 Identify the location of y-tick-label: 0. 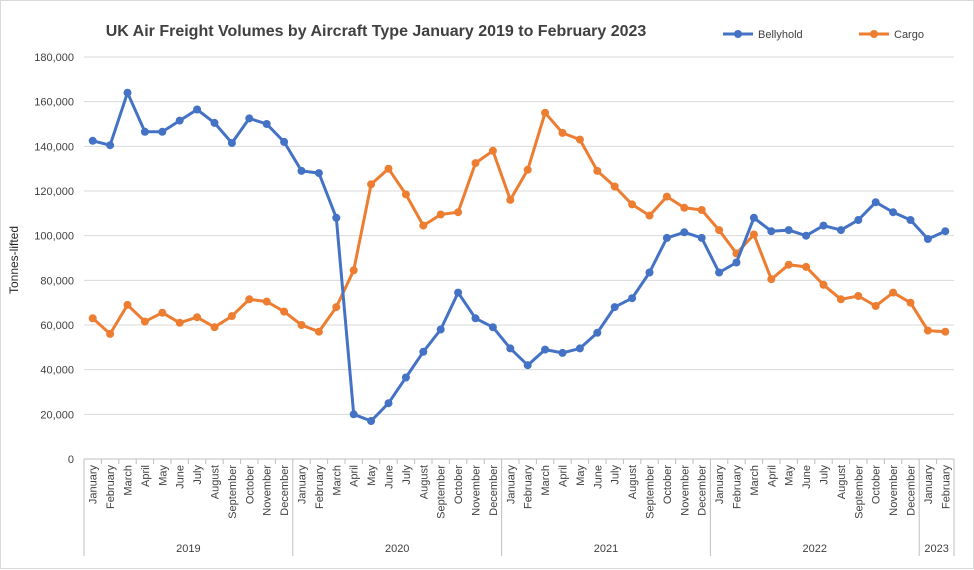
(71, 460).